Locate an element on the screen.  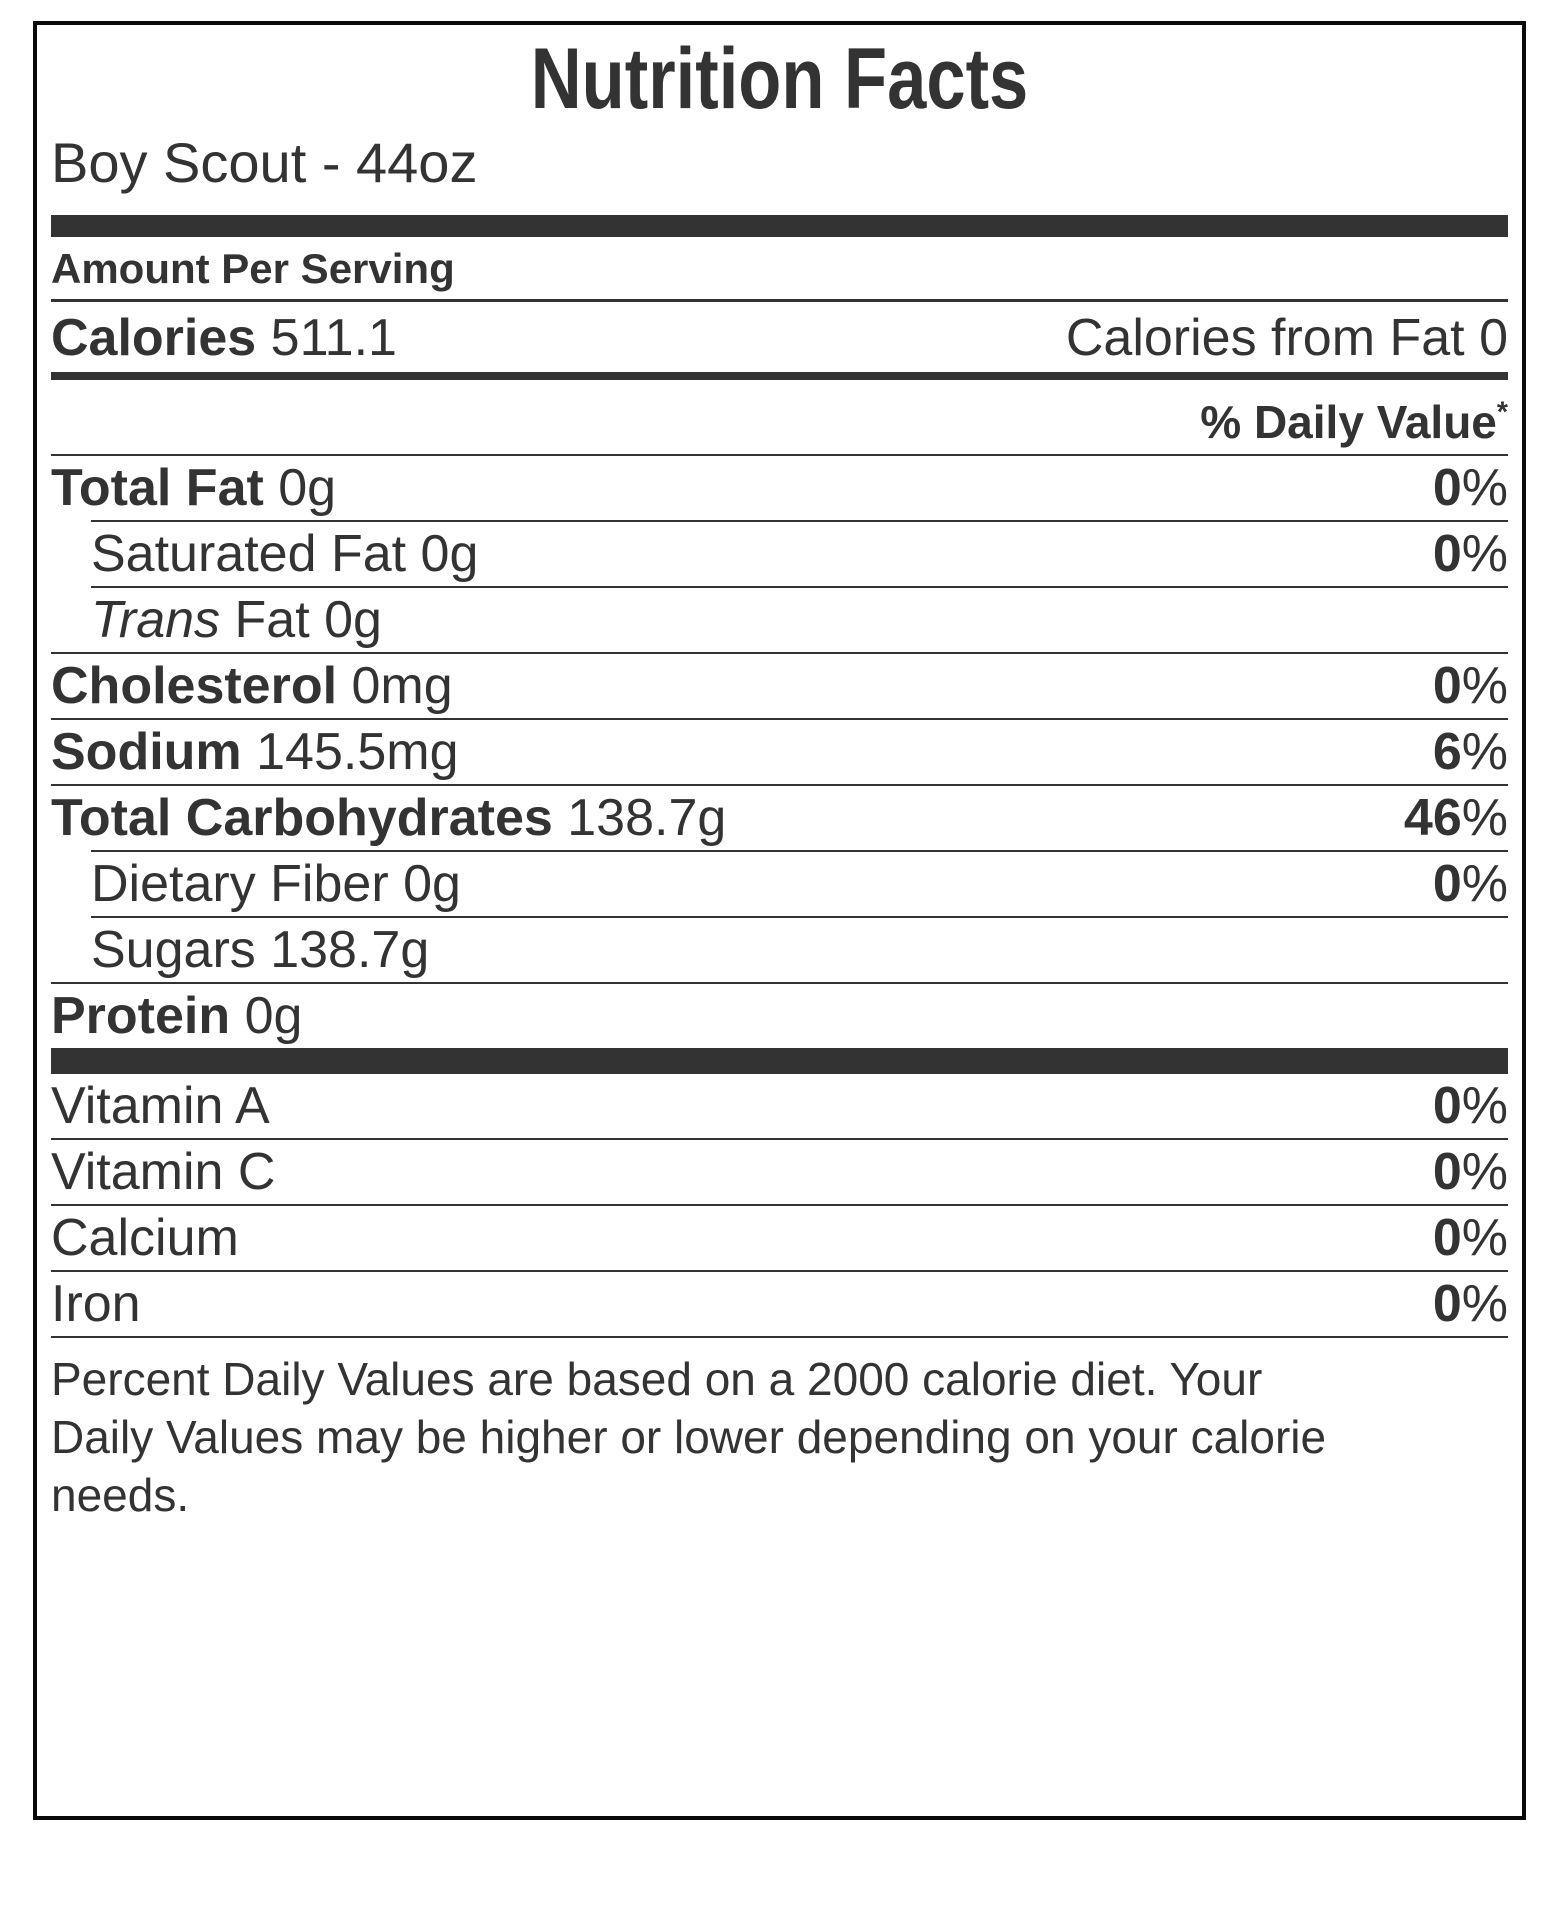
nutrient-name: Sodium is located at coordinates (146, 752).